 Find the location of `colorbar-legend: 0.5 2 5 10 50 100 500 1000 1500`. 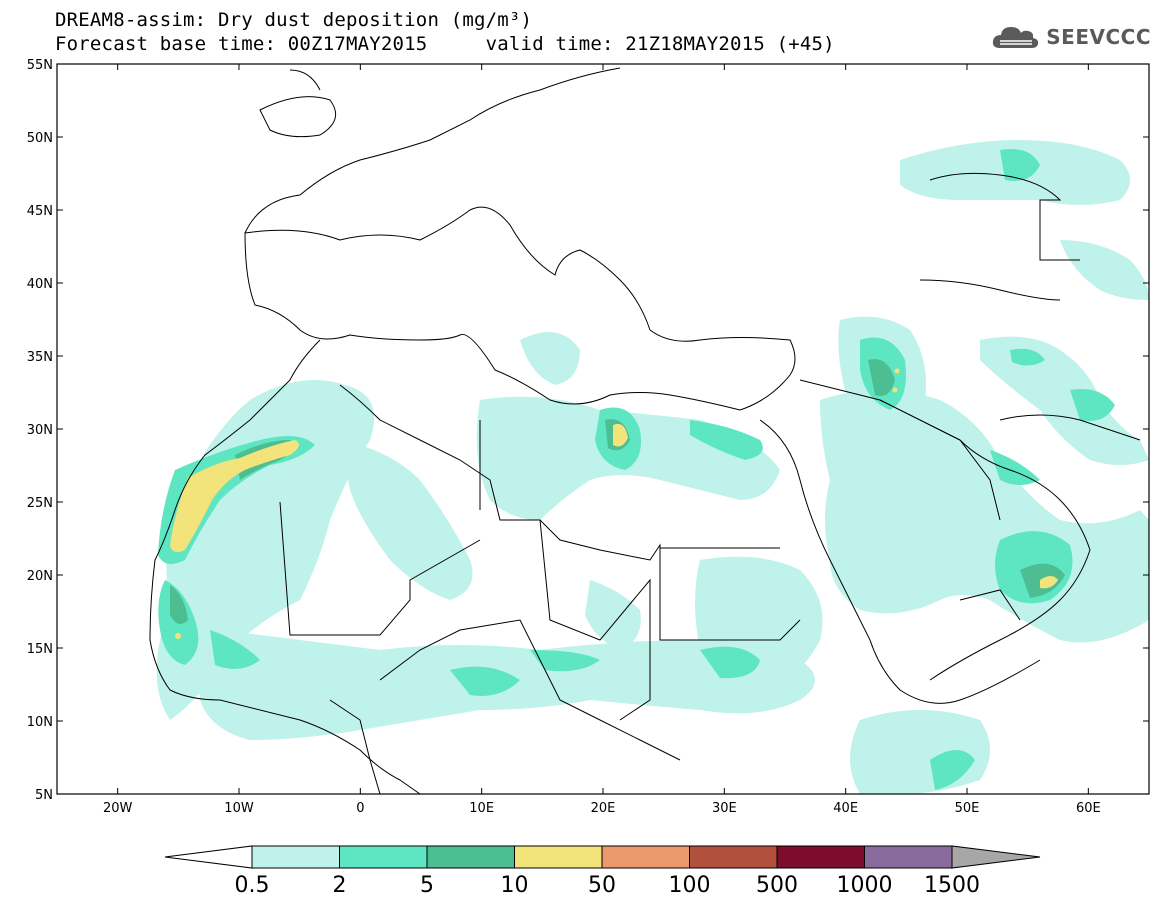

colorbar-legend: 0.5 2 5 10 50 100 500 1000 1500 is located at coordinates (602, 871).